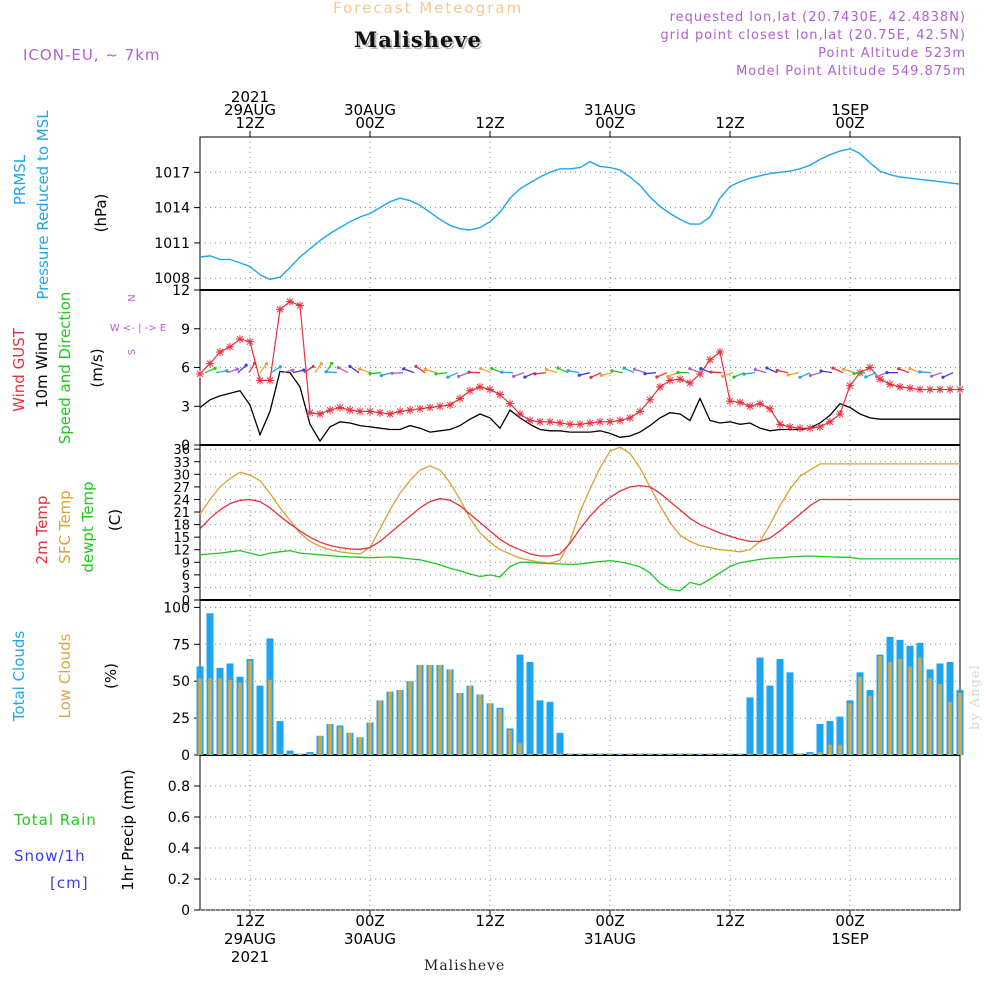 Image resolution: width=1000 pixels, height=1000 pixels. I want to click on temperature-ytick-label: 27, so click(181, 488).